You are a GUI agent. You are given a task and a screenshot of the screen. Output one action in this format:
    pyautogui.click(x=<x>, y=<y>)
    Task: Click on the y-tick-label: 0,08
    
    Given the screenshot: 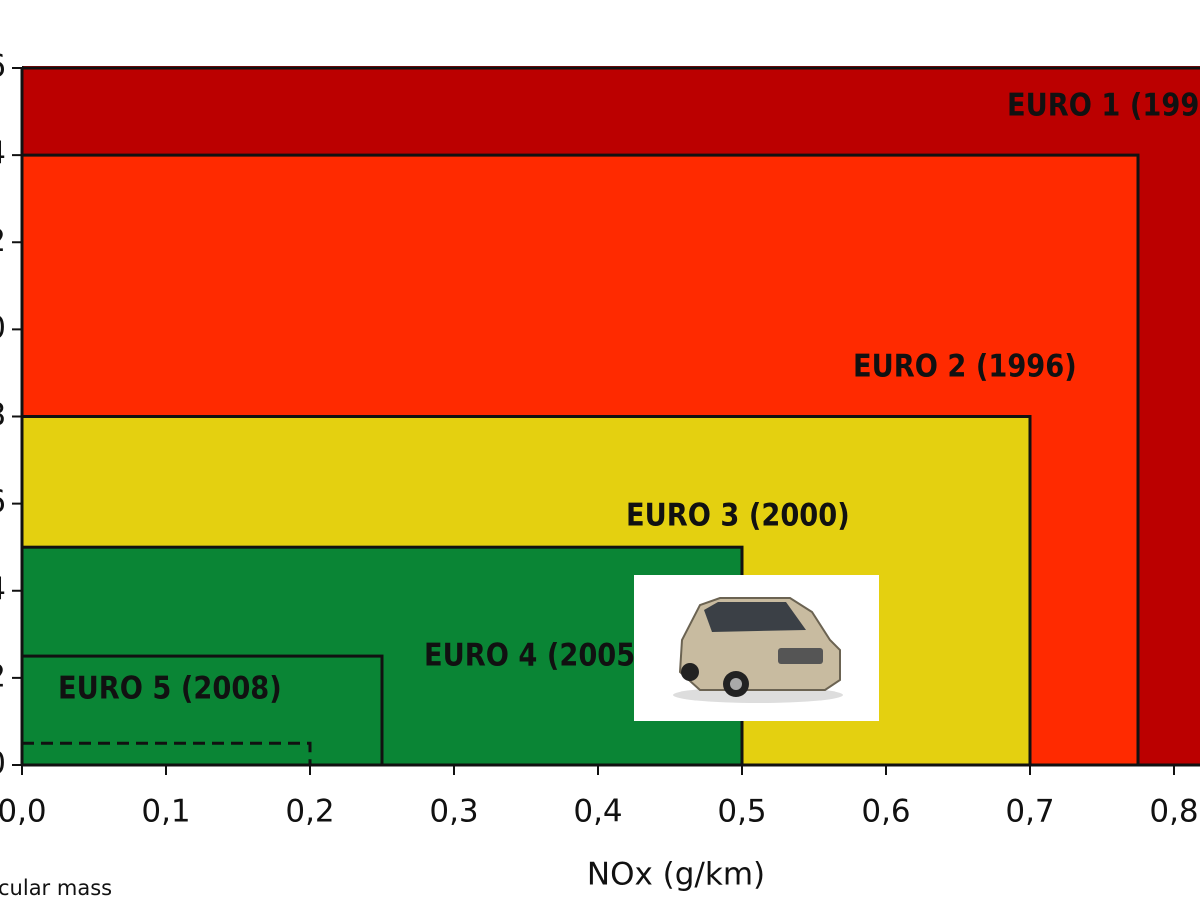 What is the action you would take?
    pyautogui.click(x=3, y=415)
    